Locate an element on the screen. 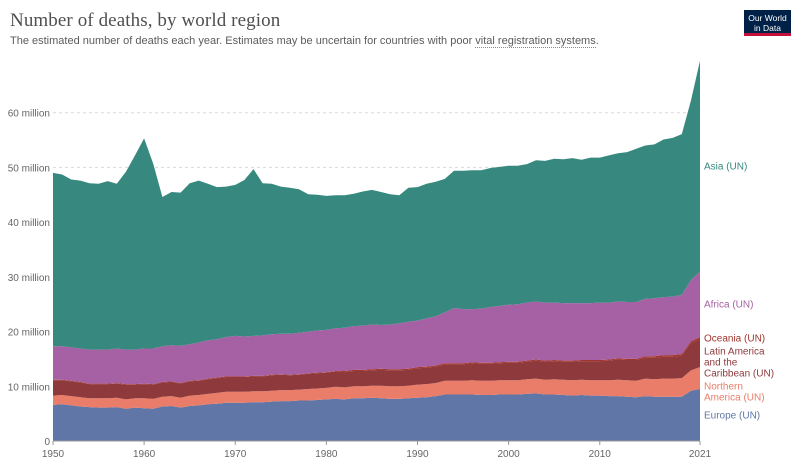 The width and height of the screenshot is (800, 466). y-tick-label: 30 million is located at coordinates (29, 278).